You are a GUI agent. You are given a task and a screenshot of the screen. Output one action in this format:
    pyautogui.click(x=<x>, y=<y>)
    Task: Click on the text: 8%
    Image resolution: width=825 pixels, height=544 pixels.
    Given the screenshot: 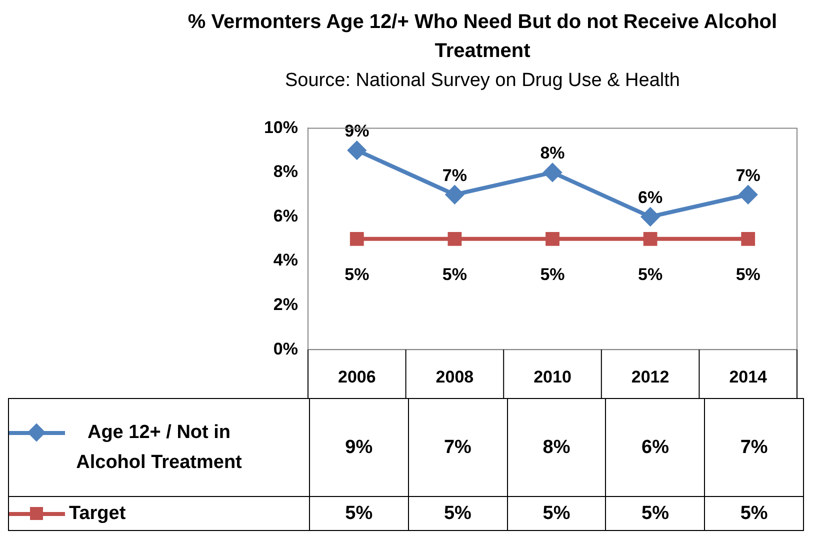 What is the action you would take?
    pyautogui.click(x=552, y=153)
    